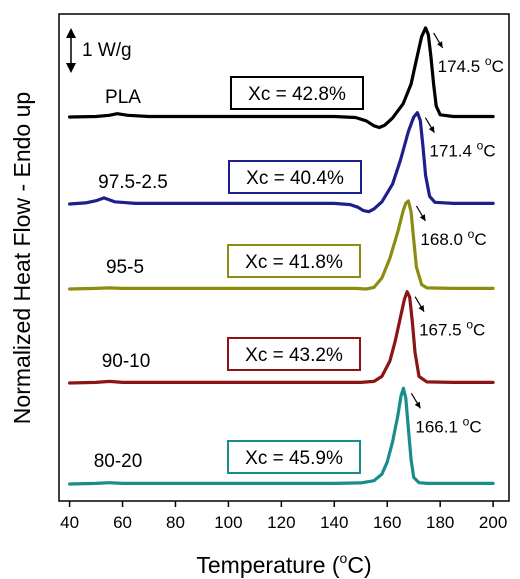  I want to click on xc-label-97-5-2-5: Xc = 40.4%, so click(295, 178).